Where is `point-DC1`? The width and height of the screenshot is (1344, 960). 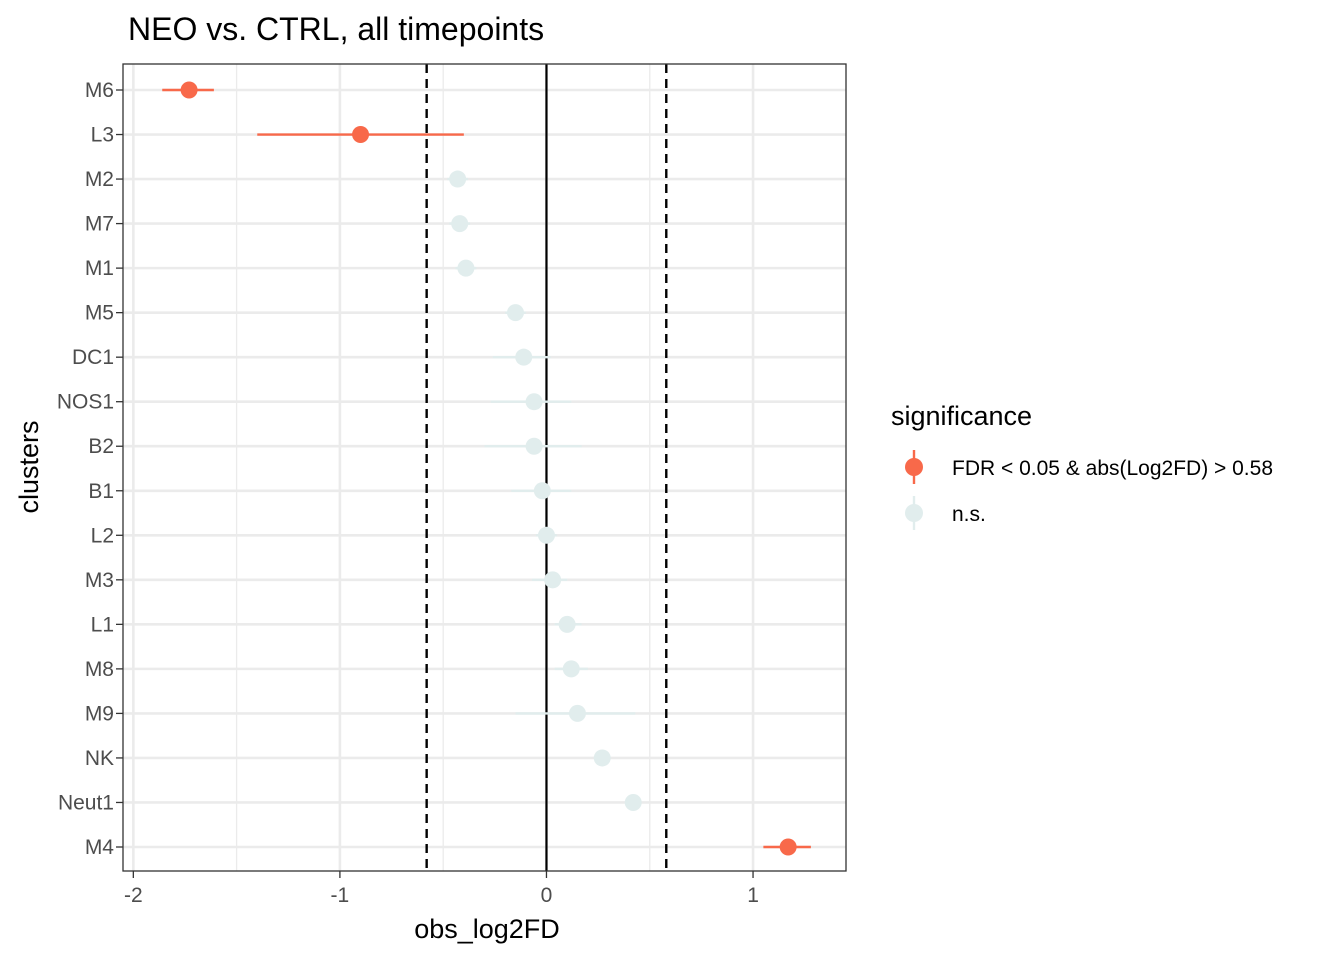
point-DC1 is located at coordinates (521, 357).